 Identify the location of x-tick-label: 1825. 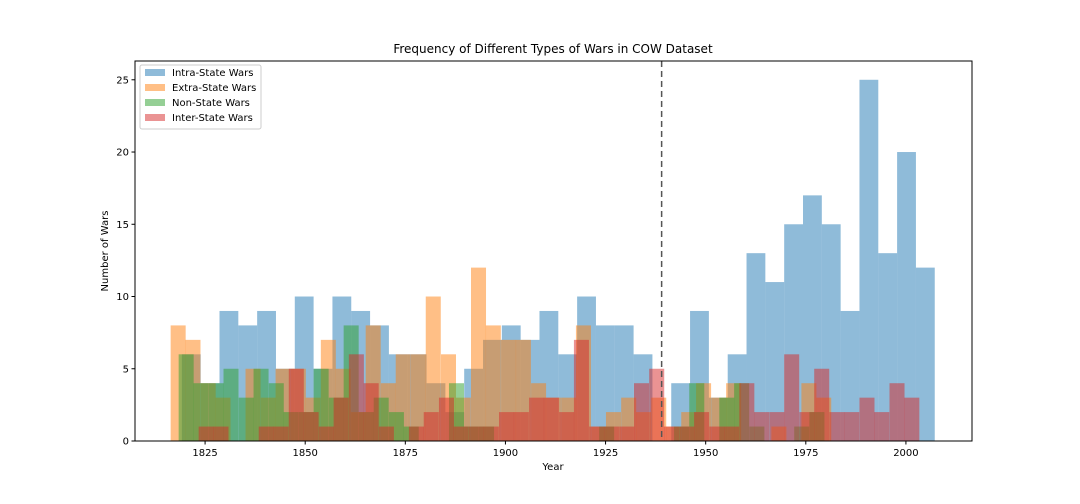
(204, 453).